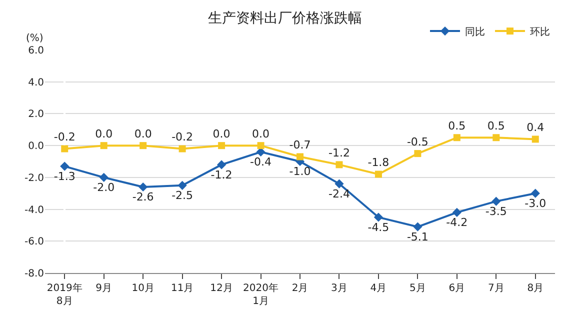  Describe the element at coordinates (379, 163) in the screenshot. I see `data-label: -1.8` at that location.